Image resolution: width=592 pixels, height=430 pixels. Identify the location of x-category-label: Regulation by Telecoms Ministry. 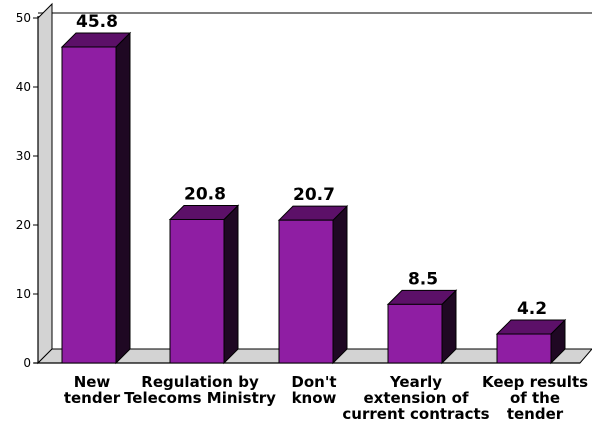
(200, 390).